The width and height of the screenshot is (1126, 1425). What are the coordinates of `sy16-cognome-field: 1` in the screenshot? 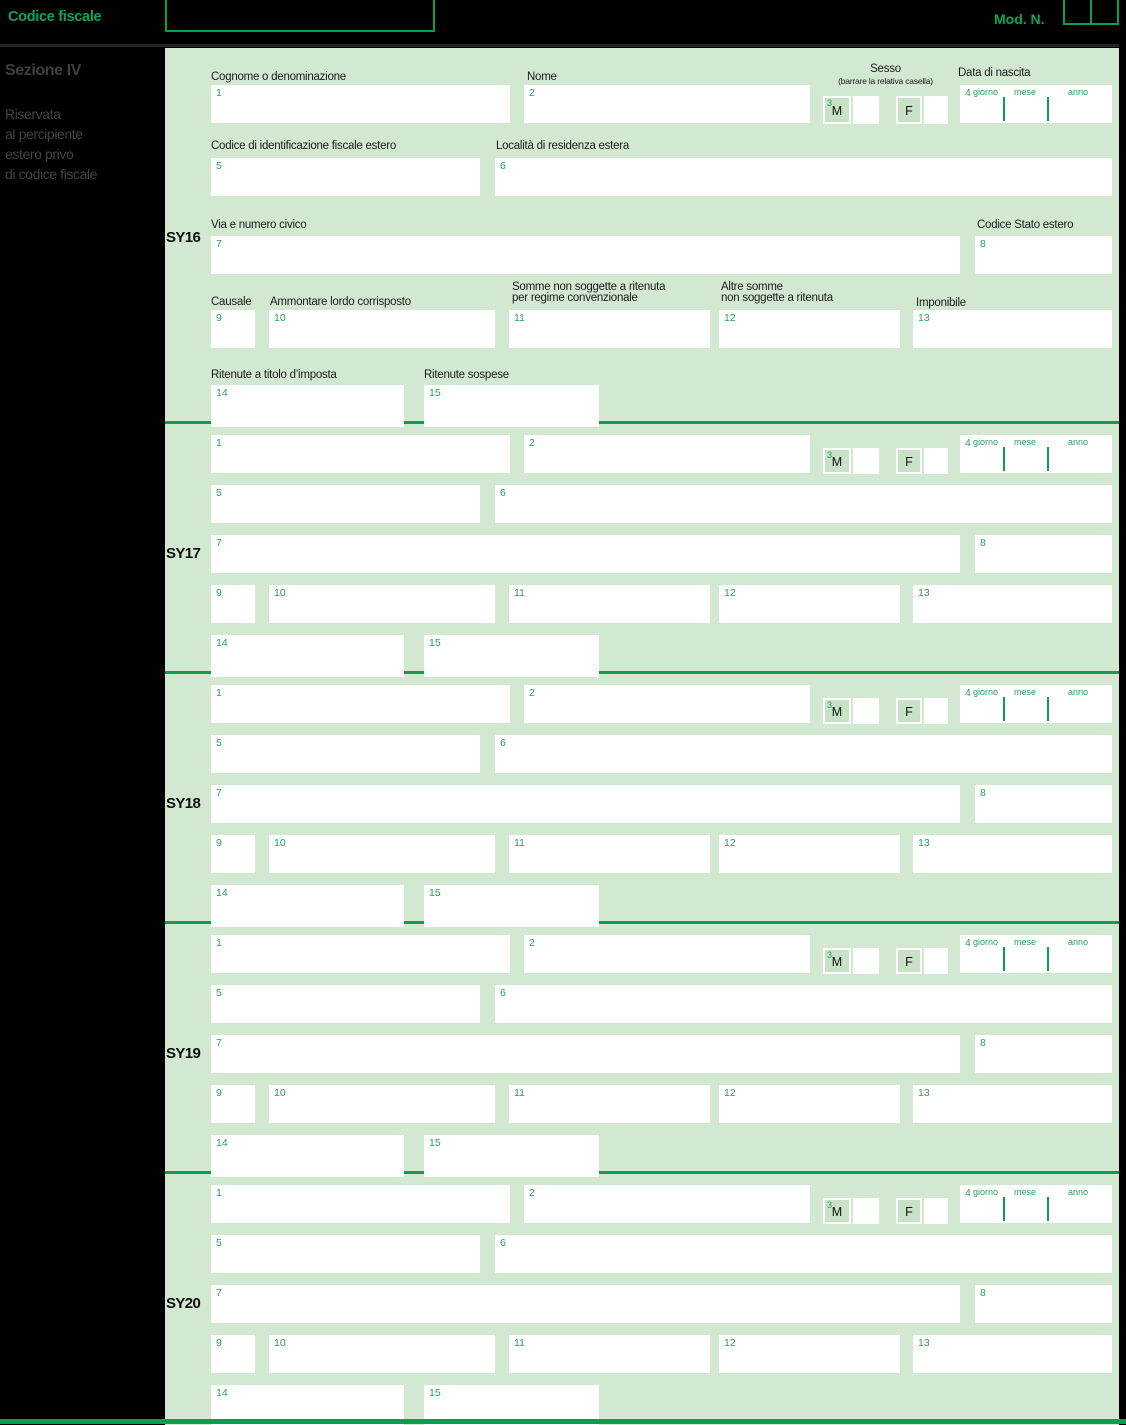 It's located at (360, 104).